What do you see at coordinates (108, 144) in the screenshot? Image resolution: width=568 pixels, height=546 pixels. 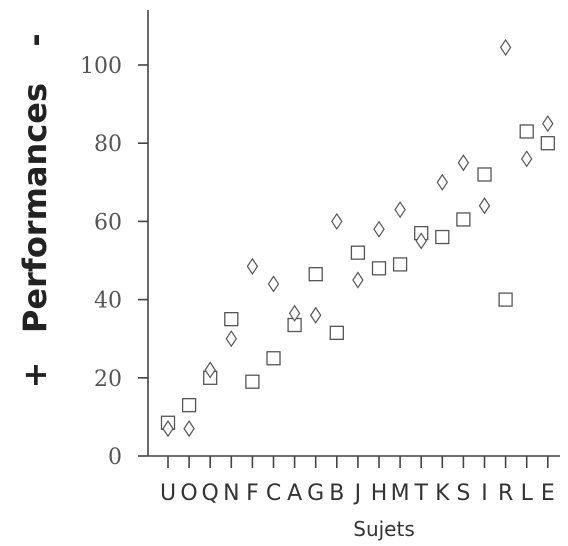 I see `y-tick-label: 80` at bounding box center [108, 144].